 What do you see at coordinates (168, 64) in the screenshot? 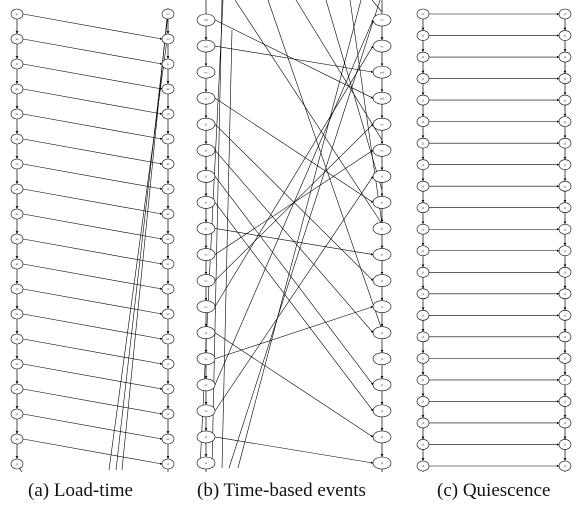
I see `node-label: p` at bounding box center [168, 64].